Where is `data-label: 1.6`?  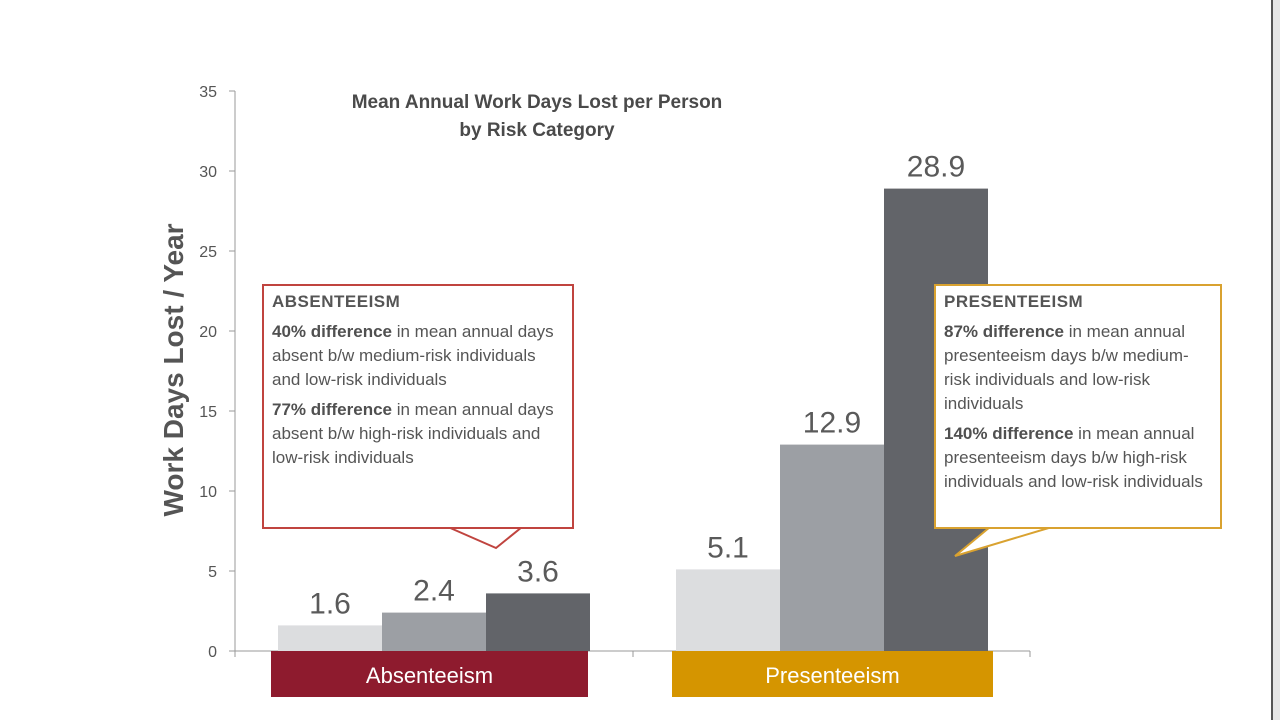
data-label: 1.6 is located at coordinates (330, 603).